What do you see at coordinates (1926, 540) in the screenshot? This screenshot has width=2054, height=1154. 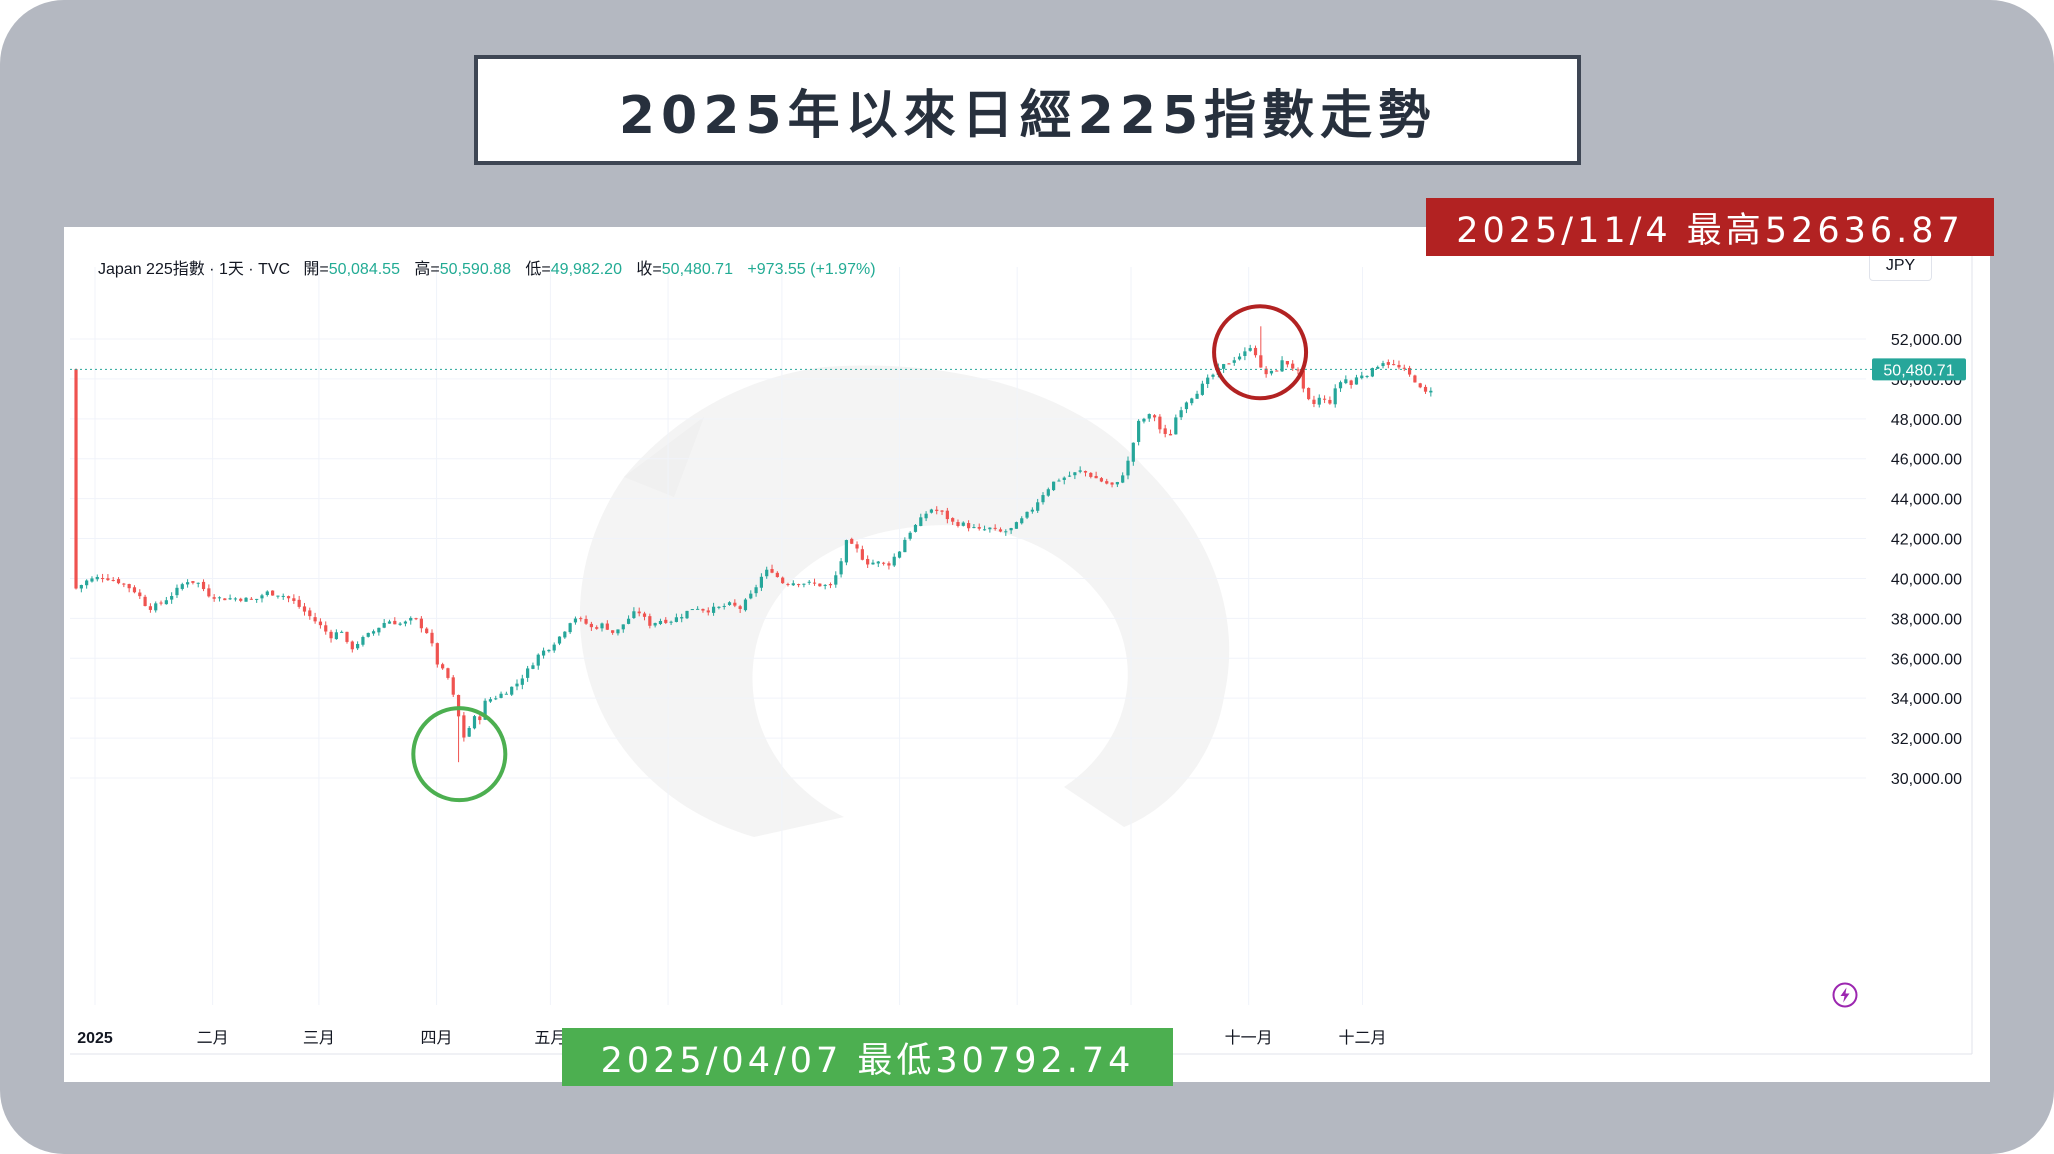 I see `y-tick-label: 42,000.00` at bounding box center [1926, 540].